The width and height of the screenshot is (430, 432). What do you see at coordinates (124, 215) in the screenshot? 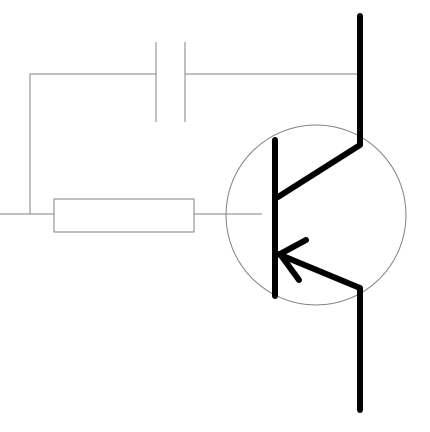
I see `resistor` at bounding box center [124, 215].